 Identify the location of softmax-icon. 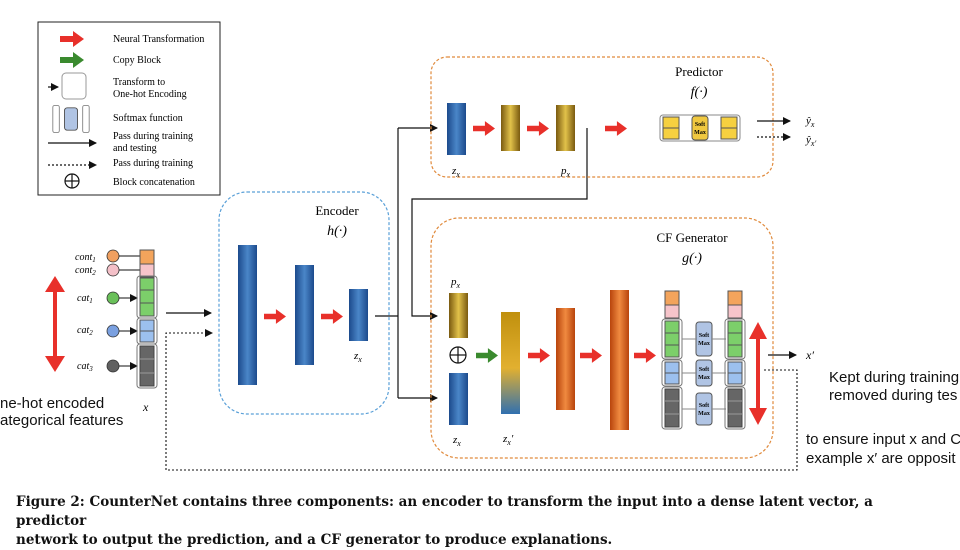
(71, 119).